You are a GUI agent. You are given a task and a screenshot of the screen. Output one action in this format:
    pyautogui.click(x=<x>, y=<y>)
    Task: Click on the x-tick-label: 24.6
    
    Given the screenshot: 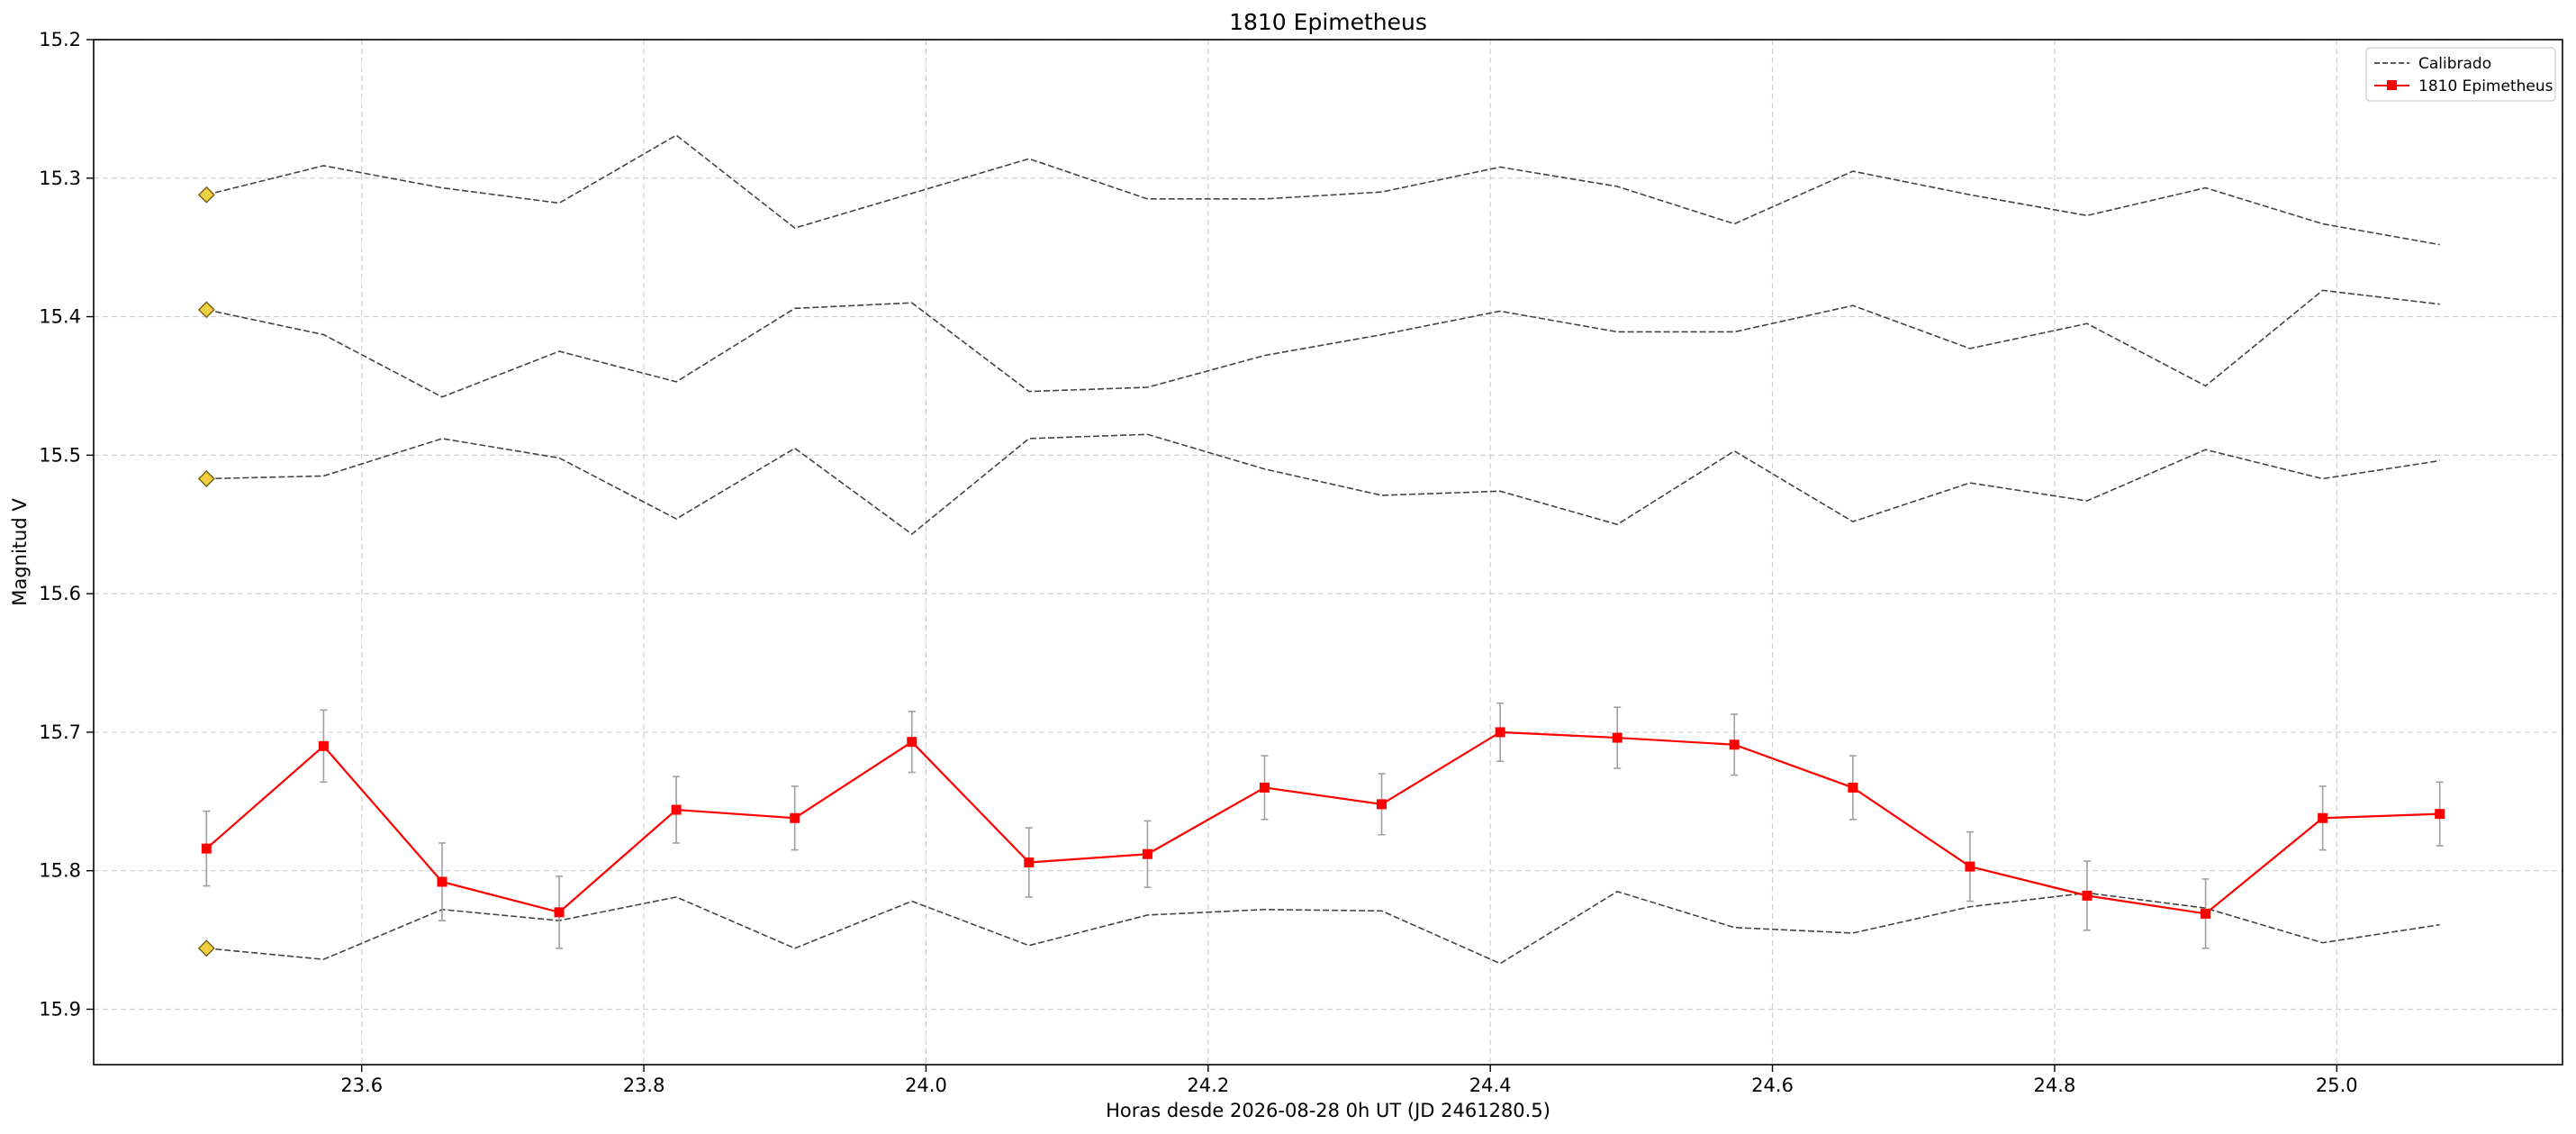 What is the action you would take?
    pyautogui.click(x=1772, y=1085)
    